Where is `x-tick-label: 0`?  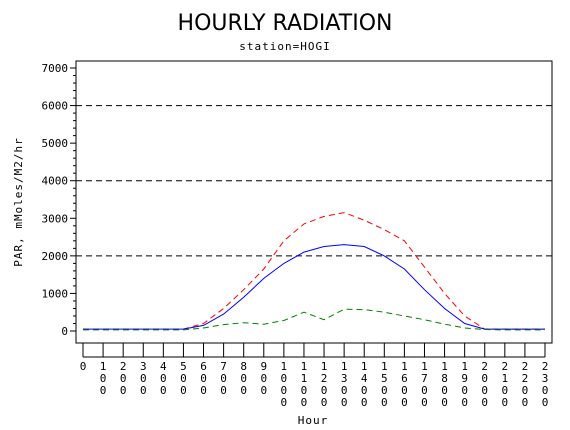 x-tick-label: 0 is located at coordinates (83, 366).